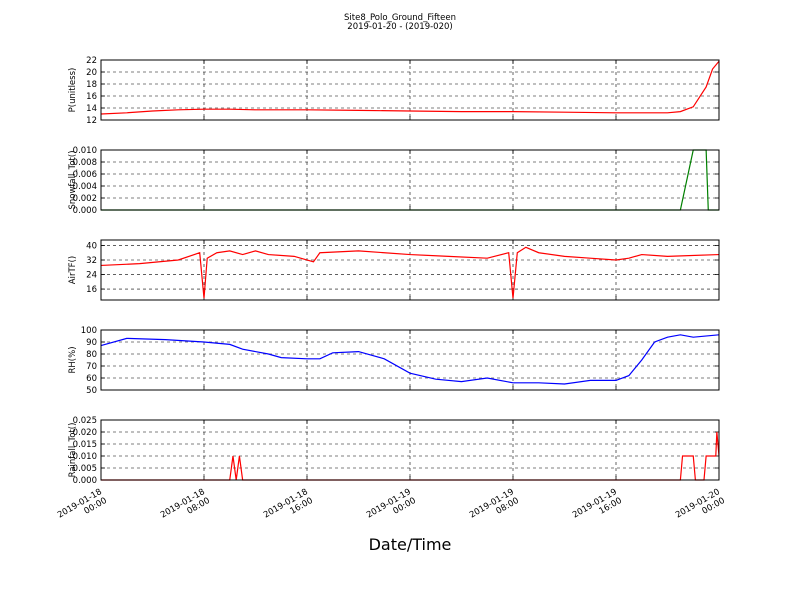  I want to click on y-tick-label: 12, so click(91, 121).